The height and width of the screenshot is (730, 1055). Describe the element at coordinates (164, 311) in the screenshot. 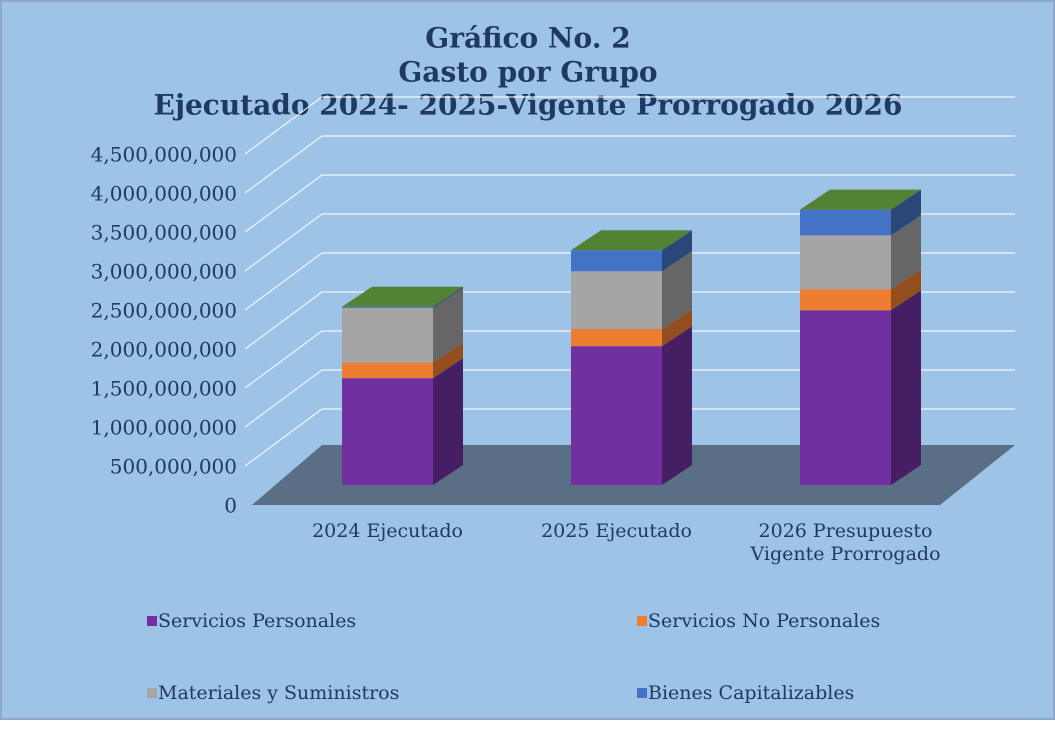

I see `y-tick-label: 2,500,000,000` at that location.